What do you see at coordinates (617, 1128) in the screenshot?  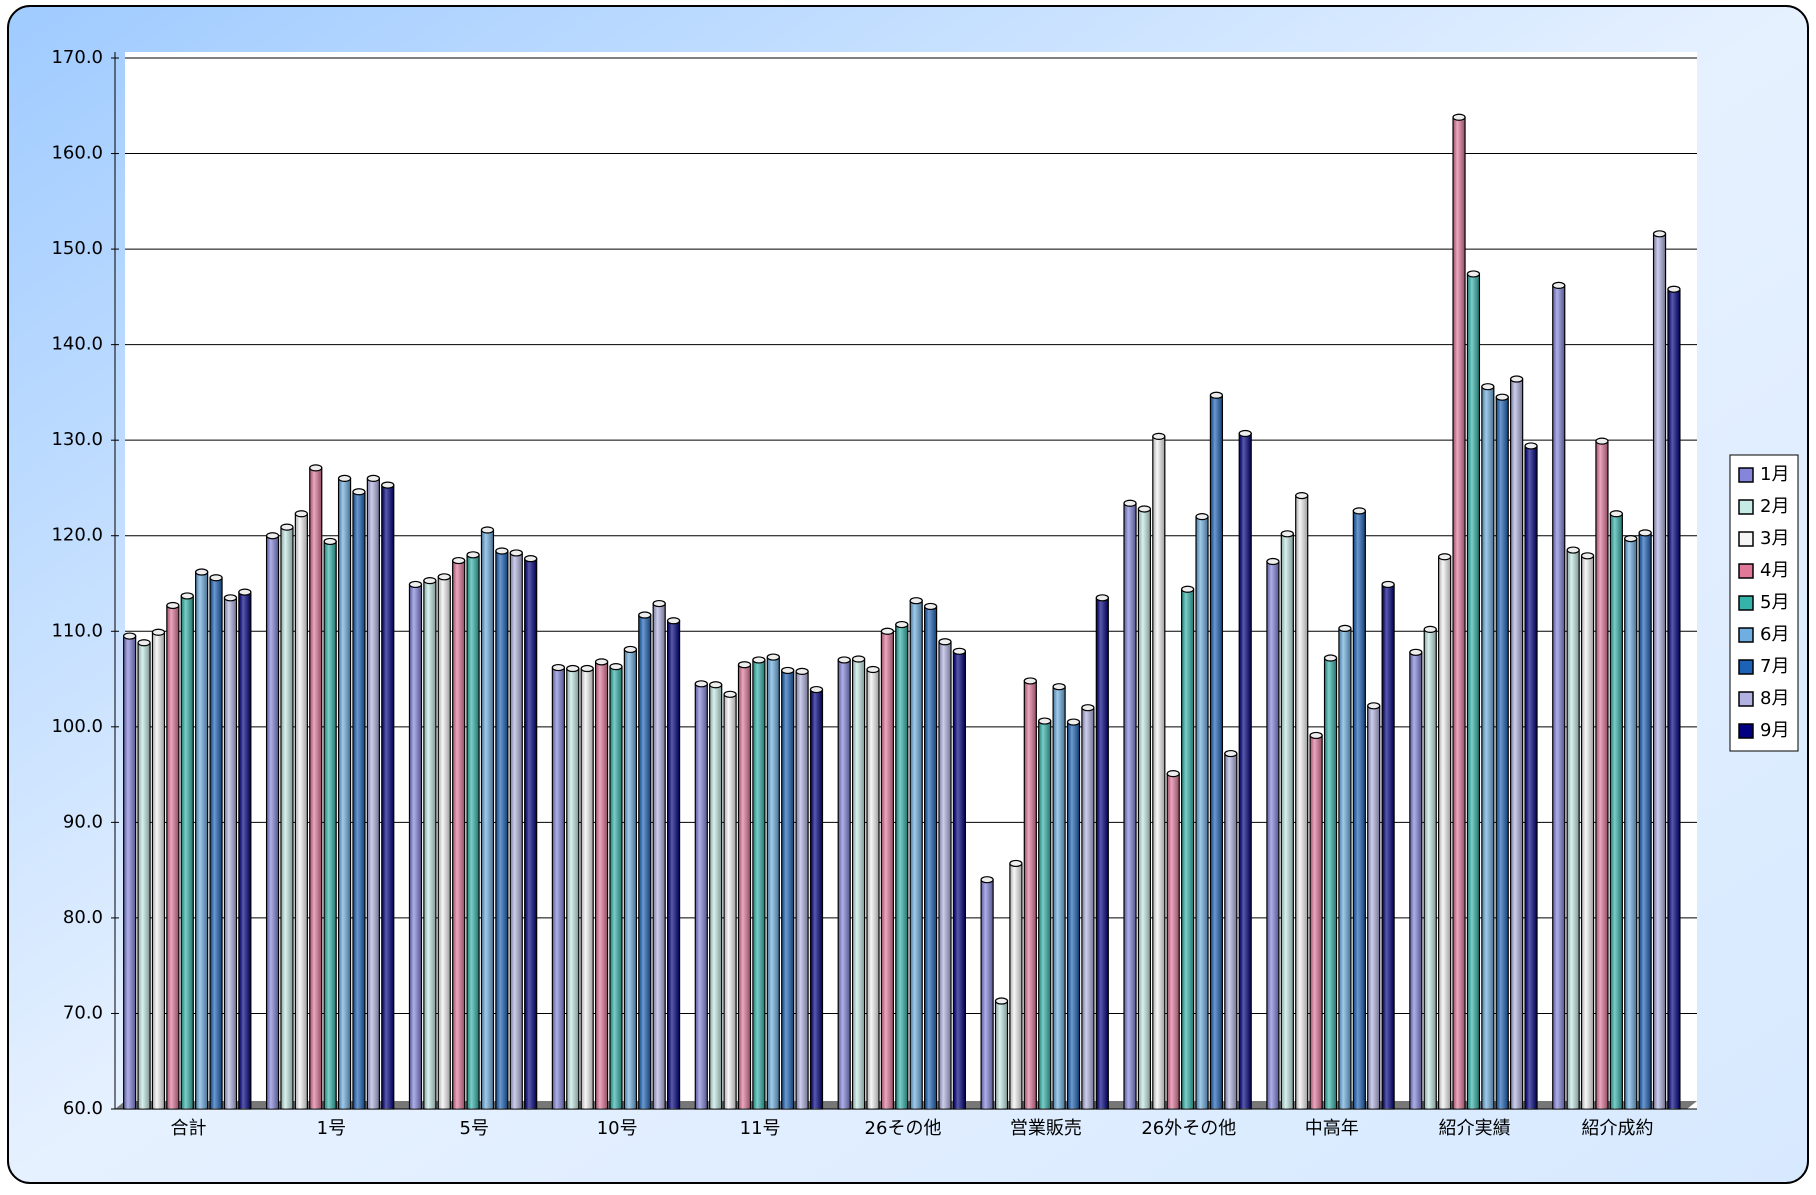 I see `x-tick-label: 10号` at bounding box center [617, 1128].